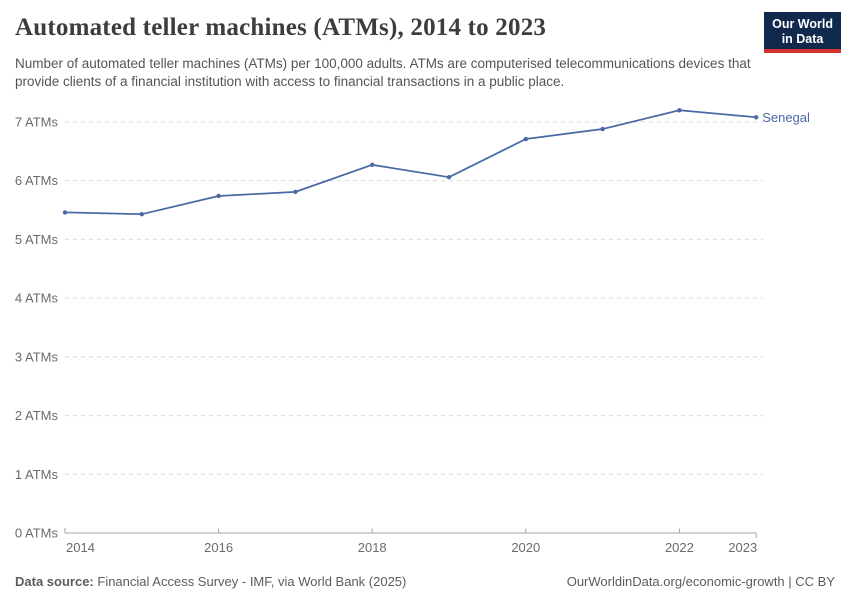 The height and width of the screenshot is (600, 850). Describe the element at coordinates (411, 162) in the screenshot. I see `series-line-senegal` at that location.